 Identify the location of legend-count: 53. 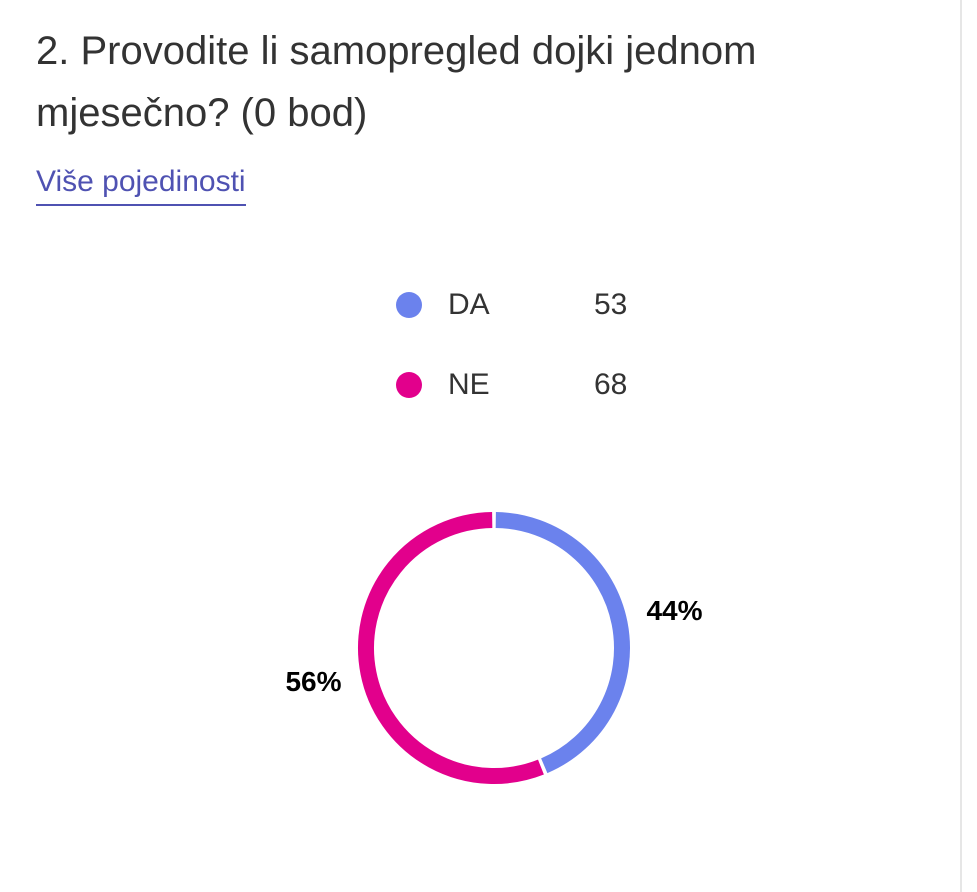
(611, 304).